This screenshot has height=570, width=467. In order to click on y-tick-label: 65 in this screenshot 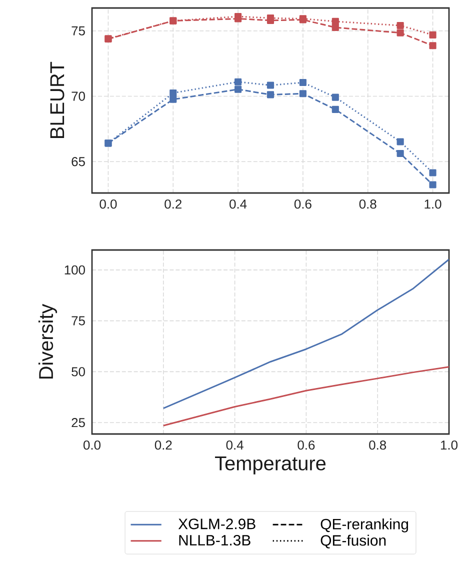, I will do `click(78, 161)`.